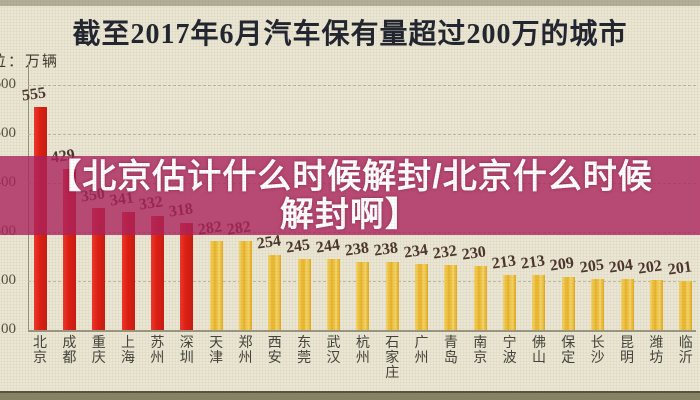 This screenshot has height=400, width=700. I want to click on bar-天津, so click(216, 285).